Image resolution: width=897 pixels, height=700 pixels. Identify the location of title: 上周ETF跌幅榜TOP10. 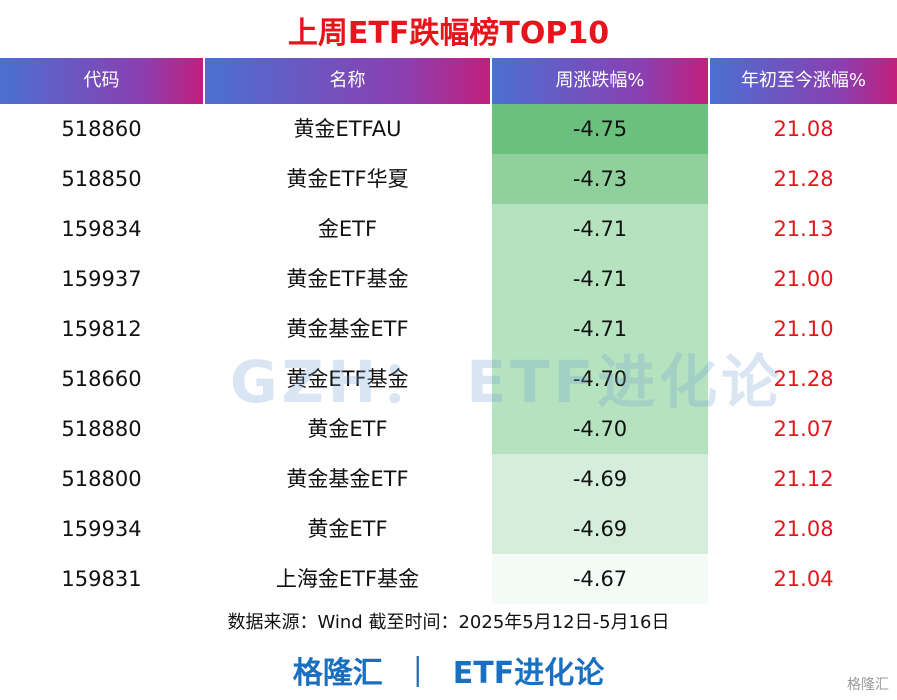
(448, 33).